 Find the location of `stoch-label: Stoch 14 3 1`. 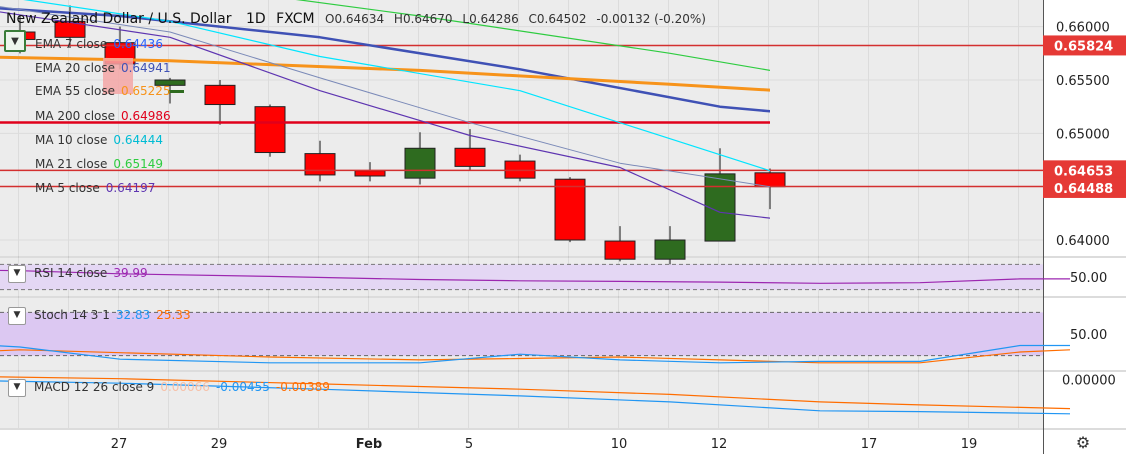

stoch-label: Stoch 14 3 1 is located at coordinates (72, 315).